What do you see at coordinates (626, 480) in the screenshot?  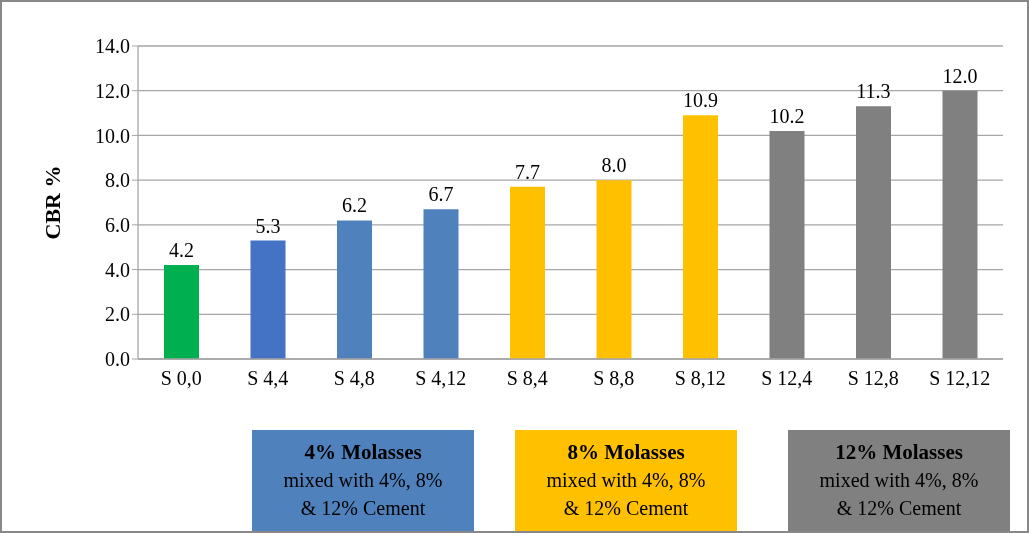 I see `text: 8% Molasses mixed with 4%, 8% & 12% Cement` at bounding box center [626, 480].